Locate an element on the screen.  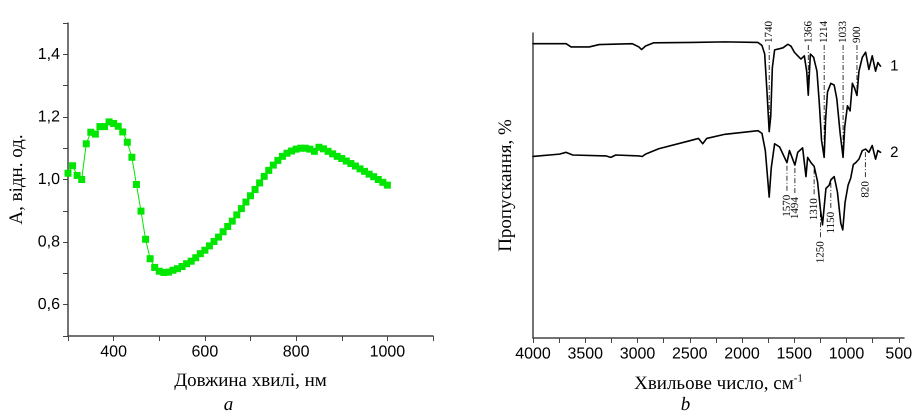
annotation: 1366 is located at coordinates (808, 31).